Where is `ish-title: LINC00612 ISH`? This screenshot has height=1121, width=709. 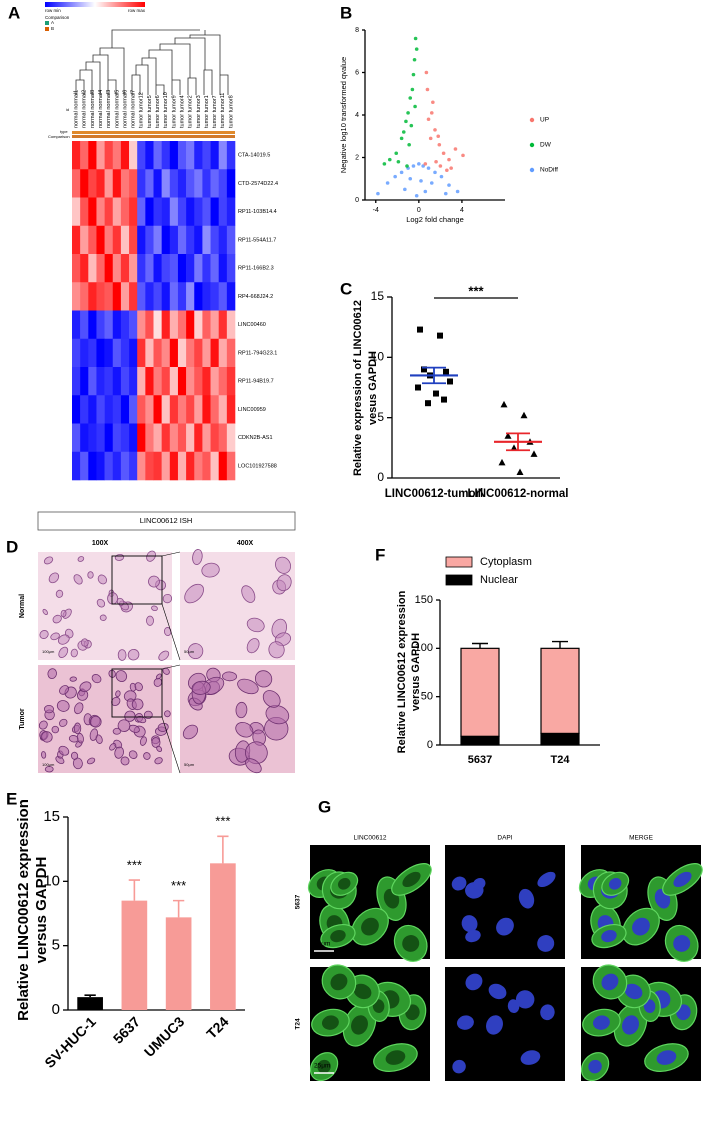
ish-title: LINC00612 ISH is located at coordinates (166, 520).